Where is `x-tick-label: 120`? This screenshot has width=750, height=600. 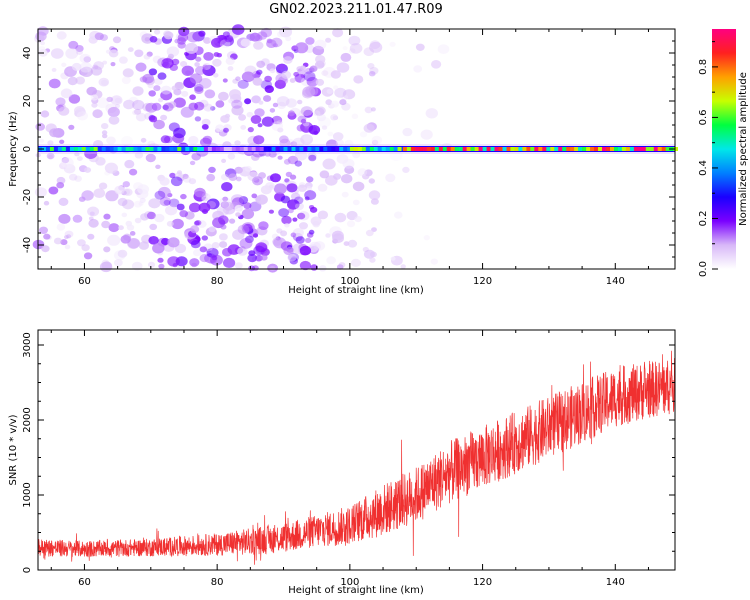 x-tick-label: 120 is located at coordinates (482, 281).